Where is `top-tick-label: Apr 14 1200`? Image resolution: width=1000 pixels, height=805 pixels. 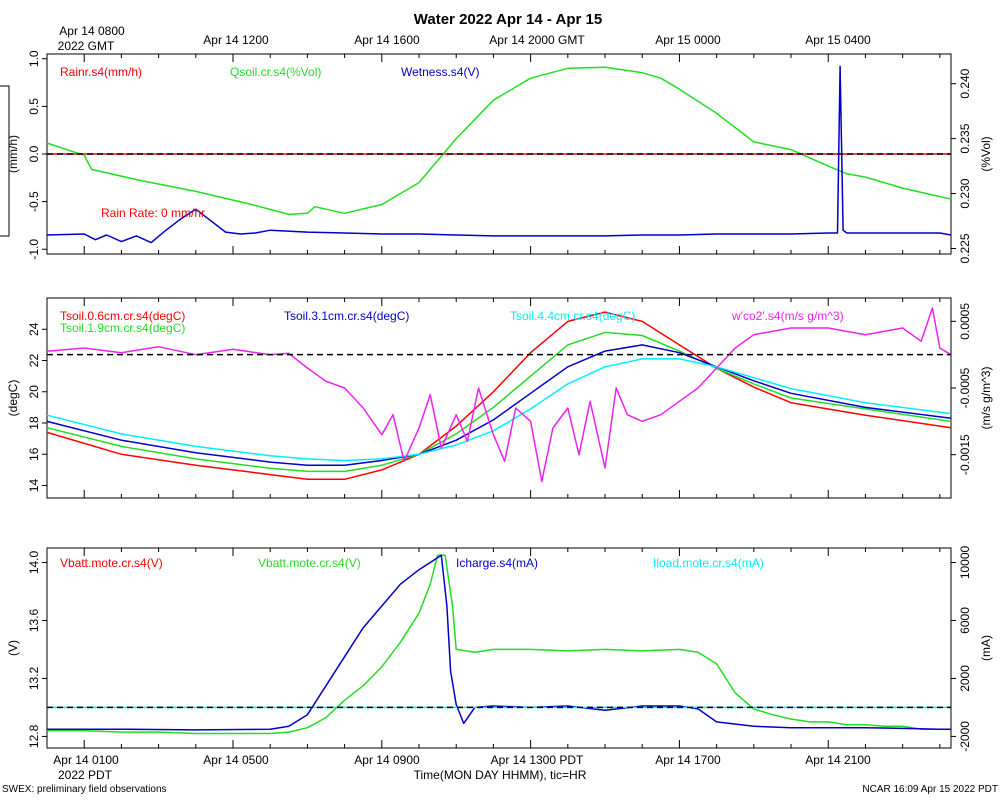 top-tick-label: Apr 14 1200 is located at coordinates (236, 40).